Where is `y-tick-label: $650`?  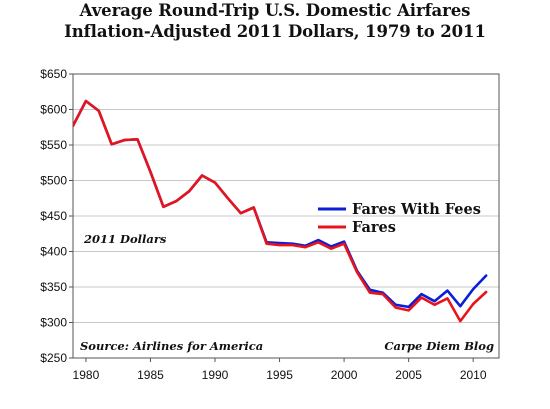 y-tick-label: $650 is located at coordinates (53, 74).